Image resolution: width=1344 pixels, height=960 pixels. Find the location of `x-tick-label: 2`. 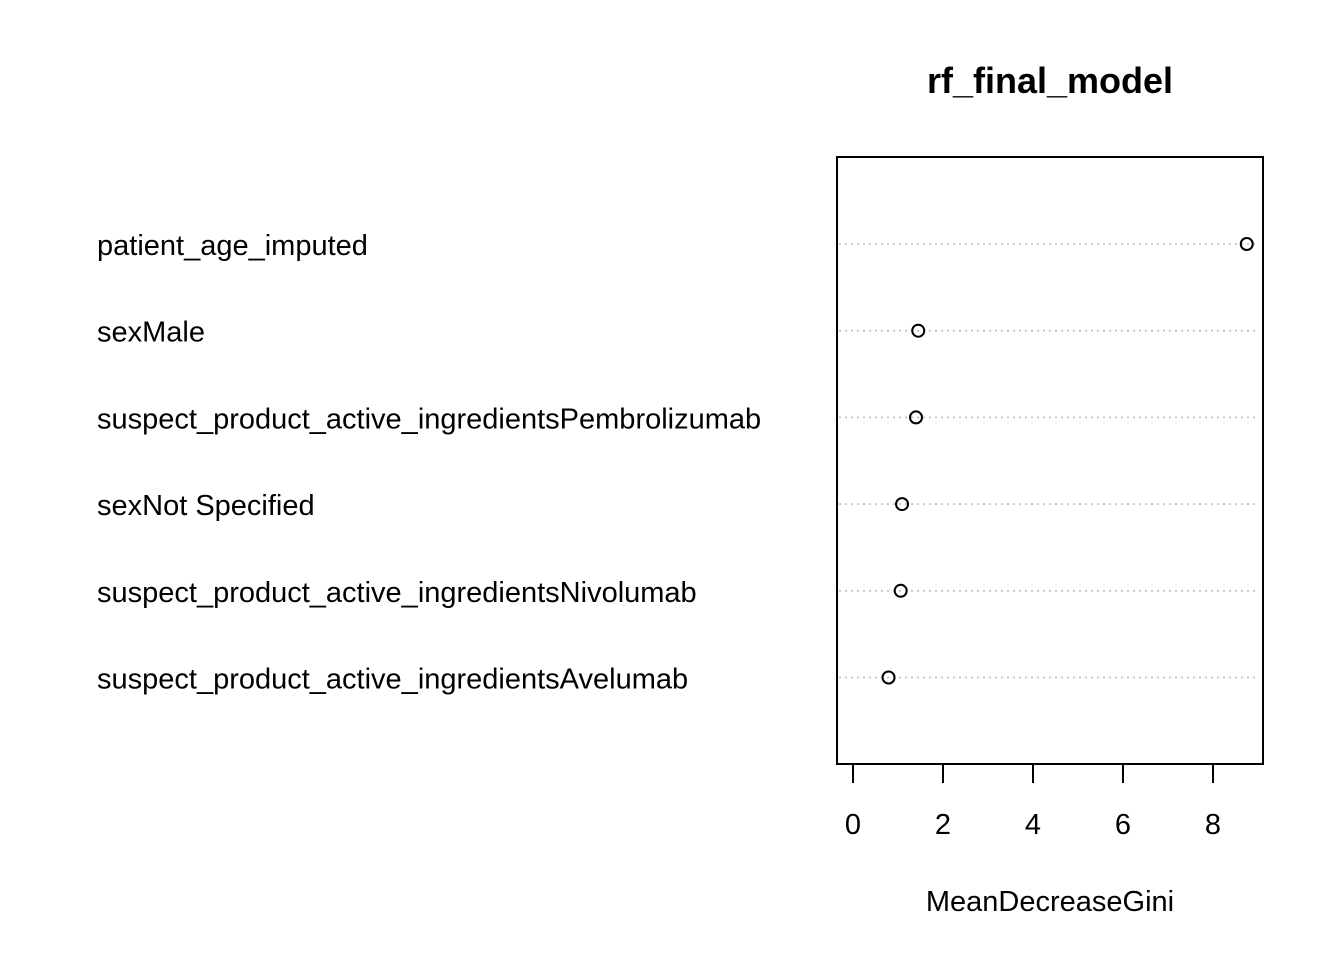

x-tick-label: 2 is located at coordinates (943, 825).